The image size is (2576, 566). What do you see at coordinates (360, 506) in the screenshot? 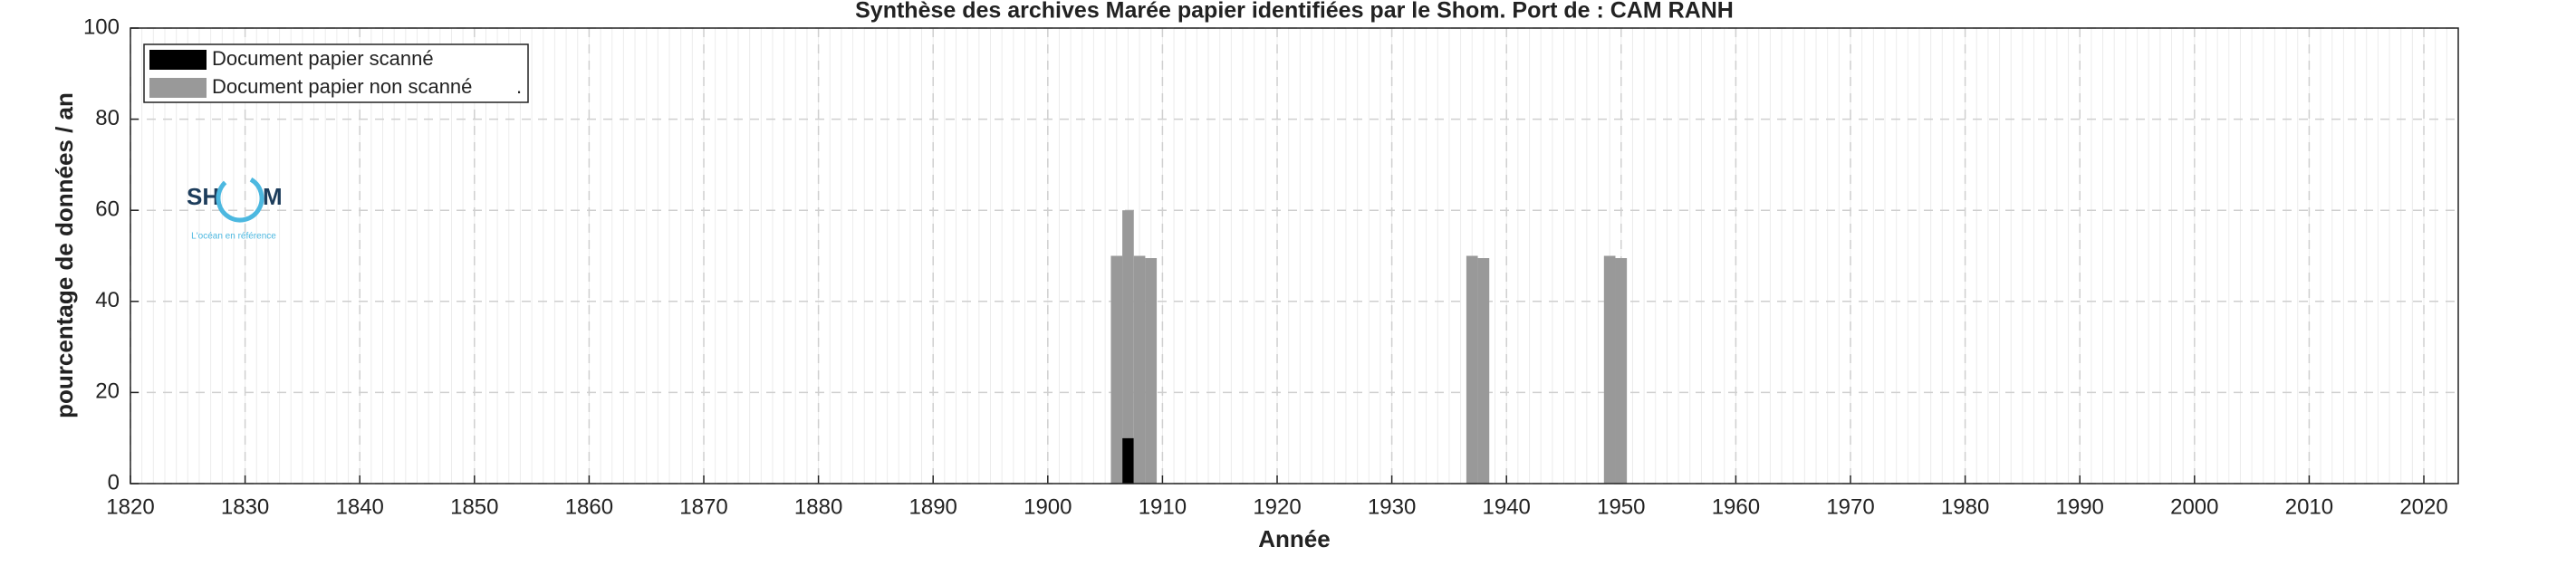
I see `x-tick-label: 1840` at bounding box center [360, 506].